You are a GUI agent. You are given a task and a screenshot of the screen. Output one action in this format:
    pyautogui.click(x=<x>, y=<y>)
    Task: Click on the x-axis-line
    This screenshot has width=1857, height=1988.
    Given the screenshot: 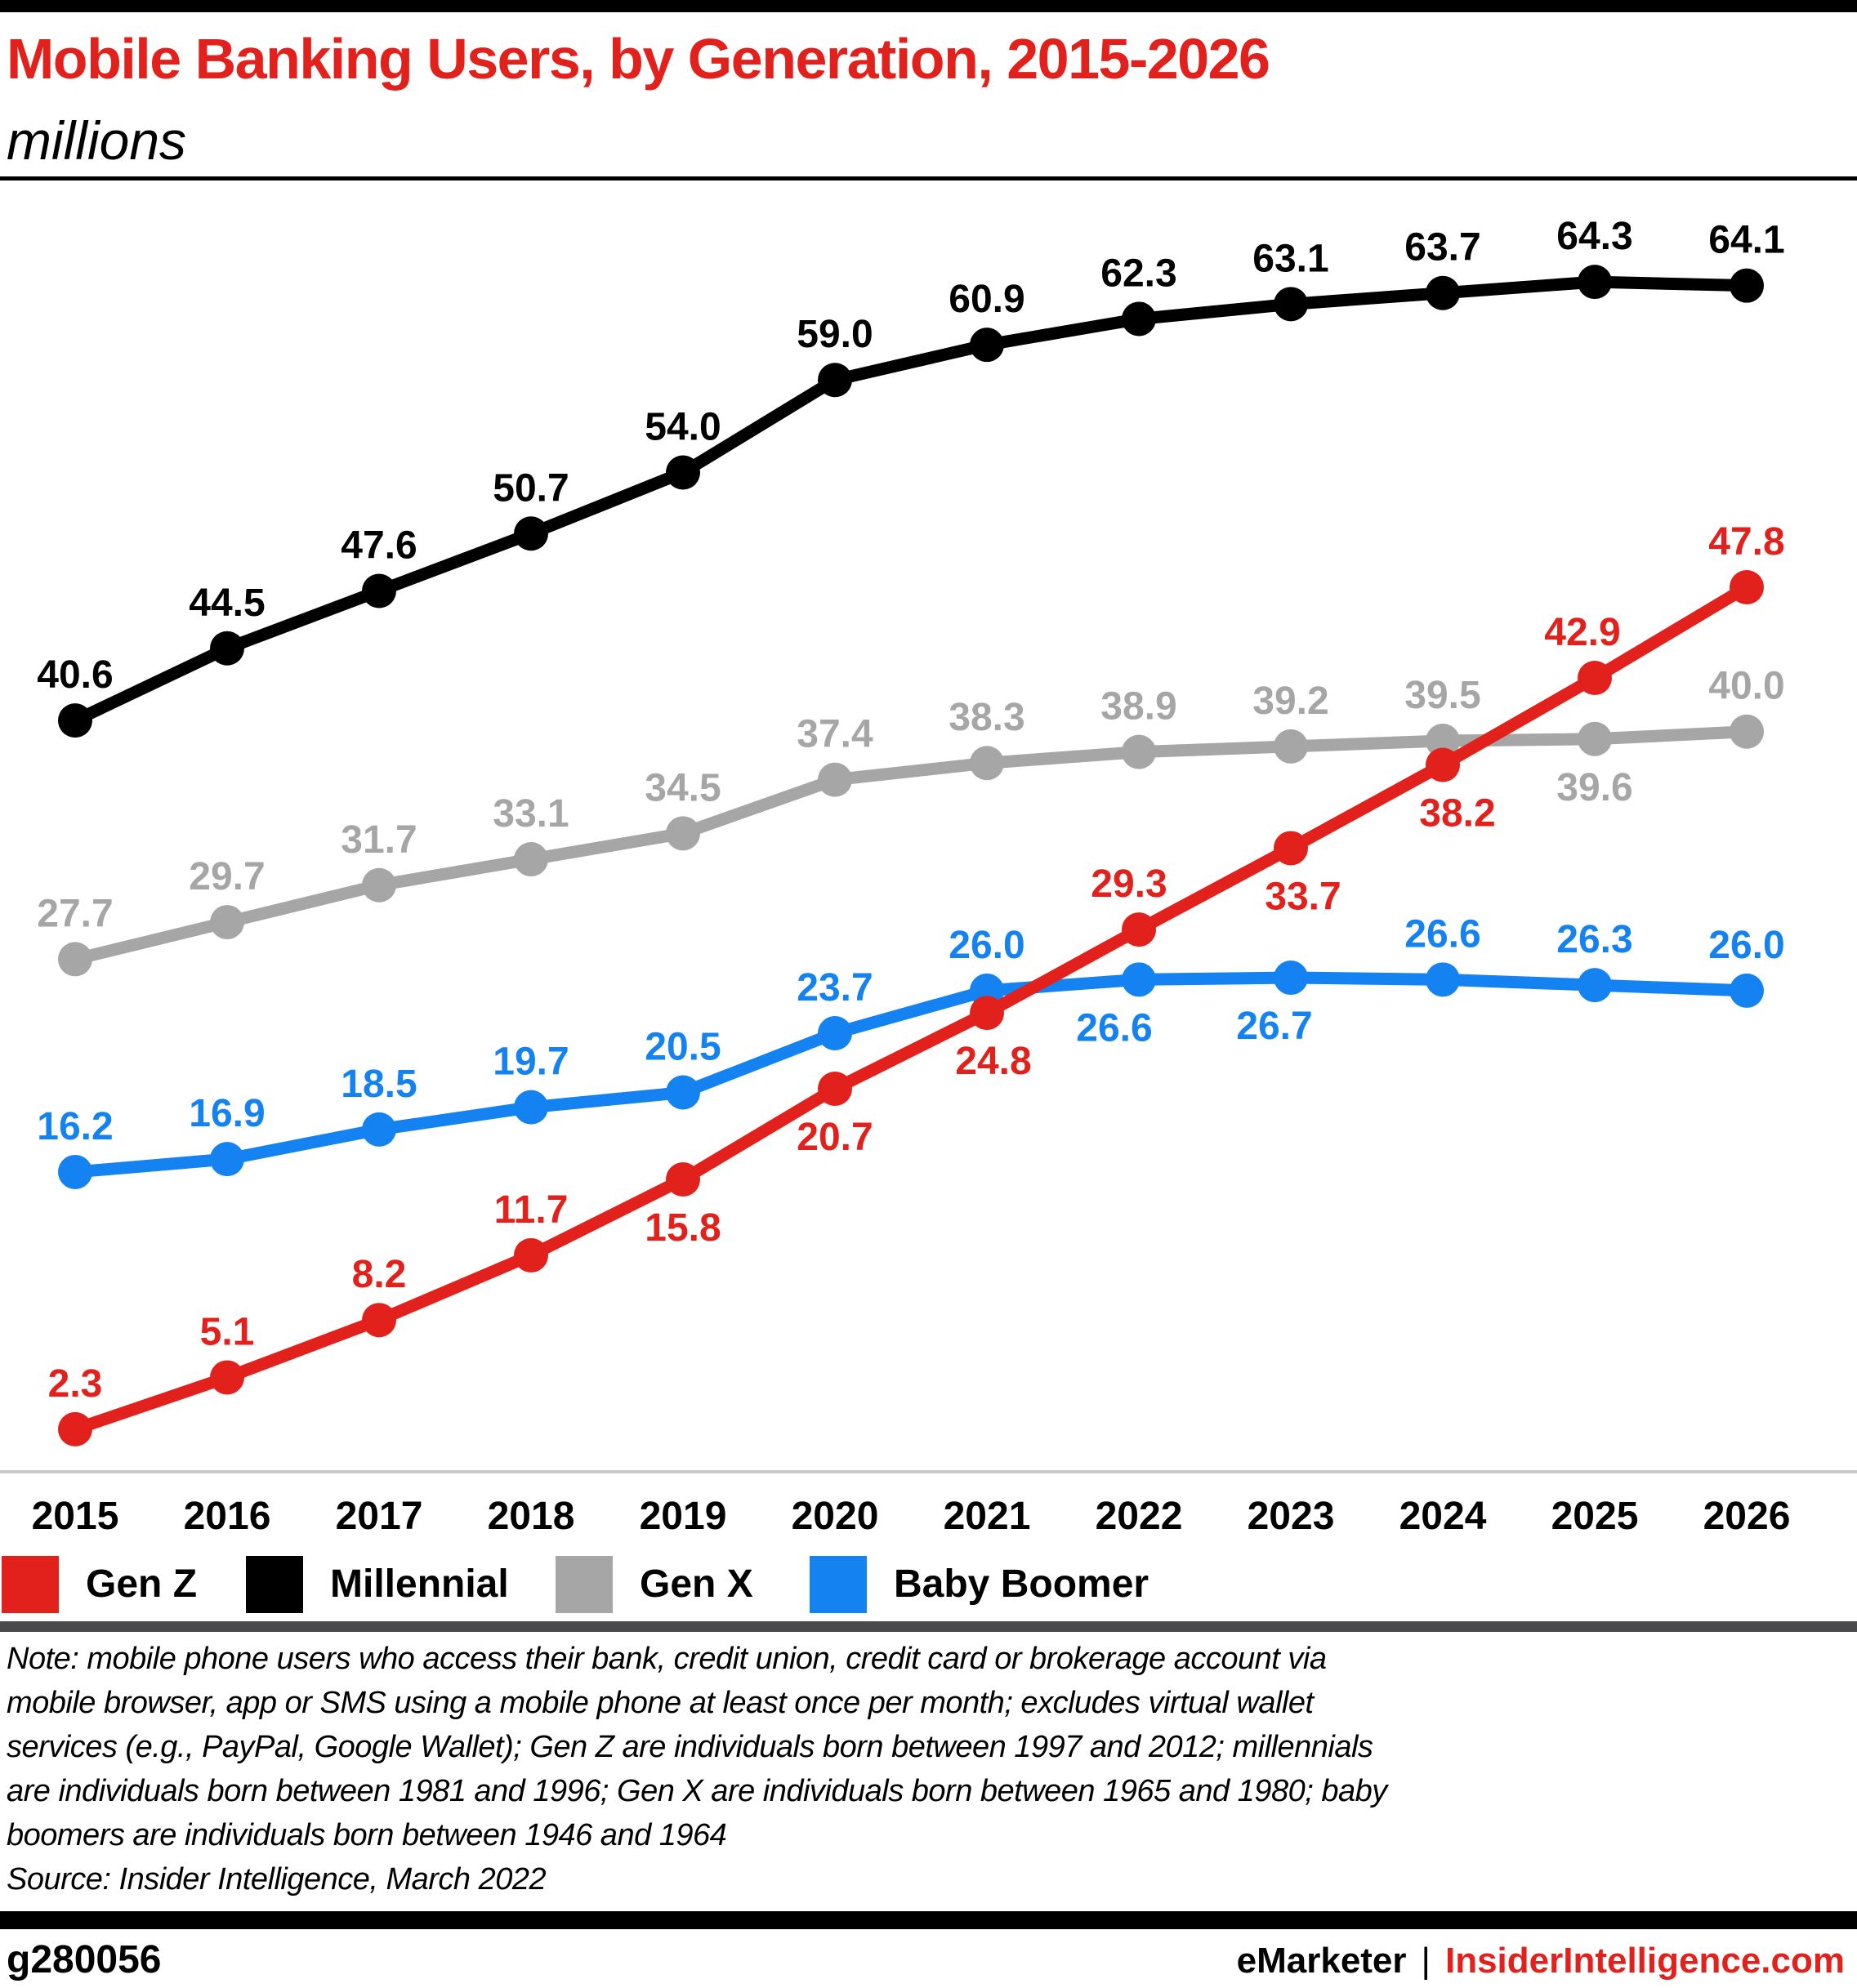 What is the action you would take?
    pyautogui.click(x=928, y=1471)
    